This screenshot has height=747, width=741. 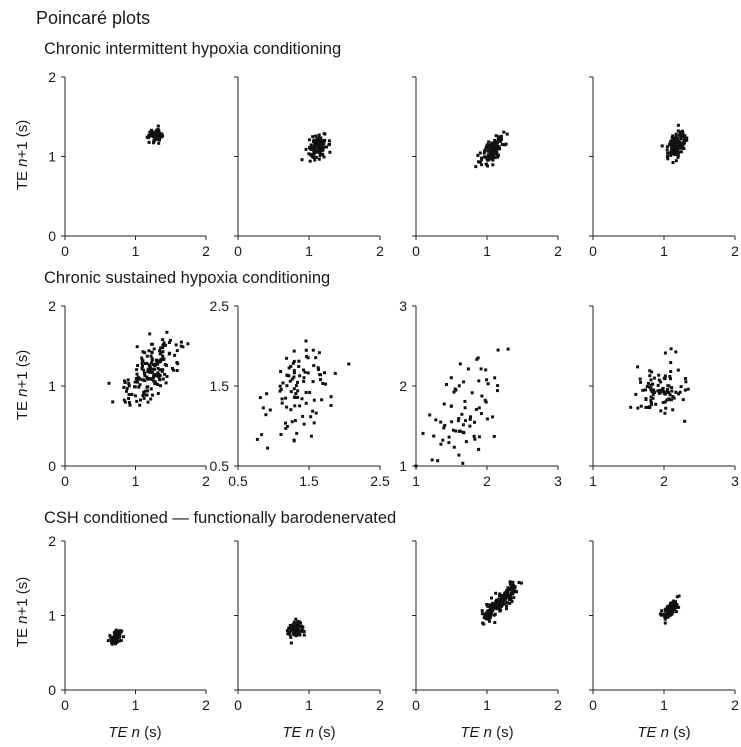 What do you see at coordinates (238, 705) in the screenshot?
I see `x-tick-label: 0` at bounding box center [238, 705].